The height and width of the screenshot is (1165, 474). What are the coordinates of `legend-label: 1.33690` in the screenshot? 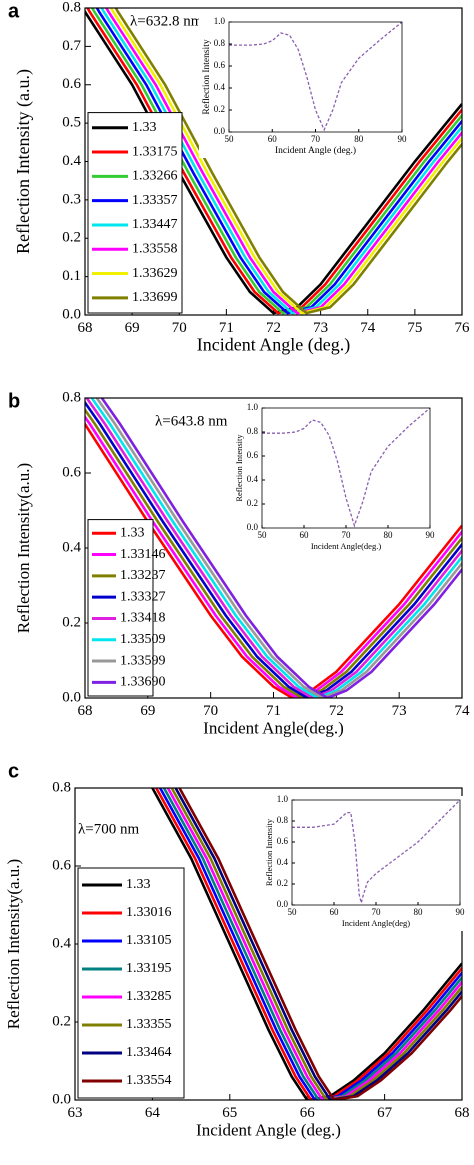 It's located at (143, 682).